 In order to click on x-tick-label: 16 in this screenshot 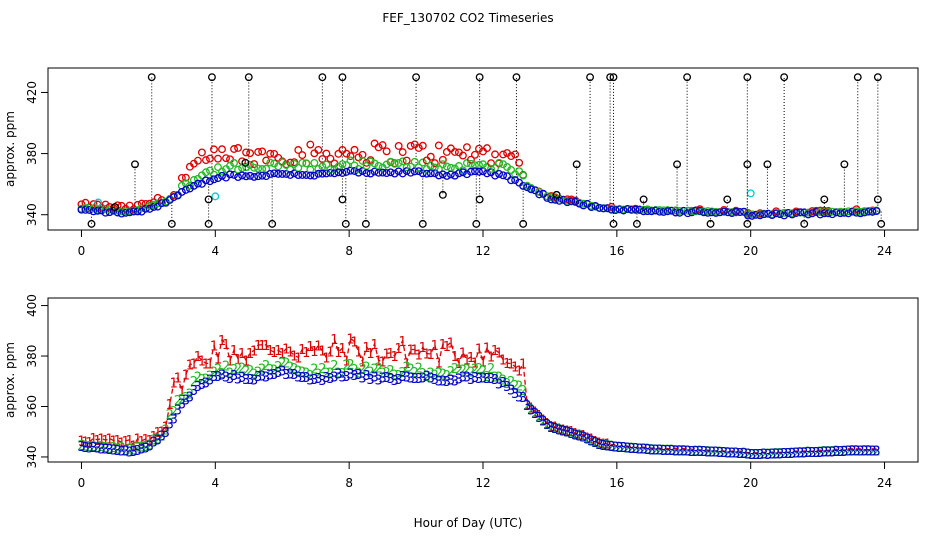, I will do `click(616, 483)`.